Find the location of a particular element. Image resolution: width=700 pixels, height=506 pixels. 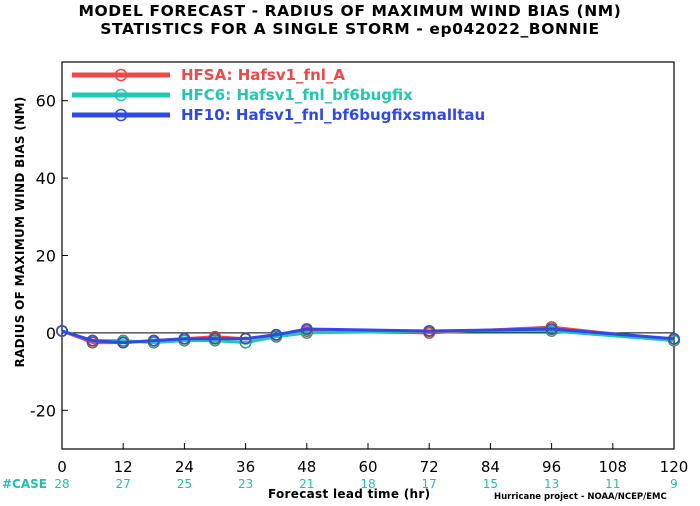

x-tick-label: 0 is located at coordinates (62, 467).